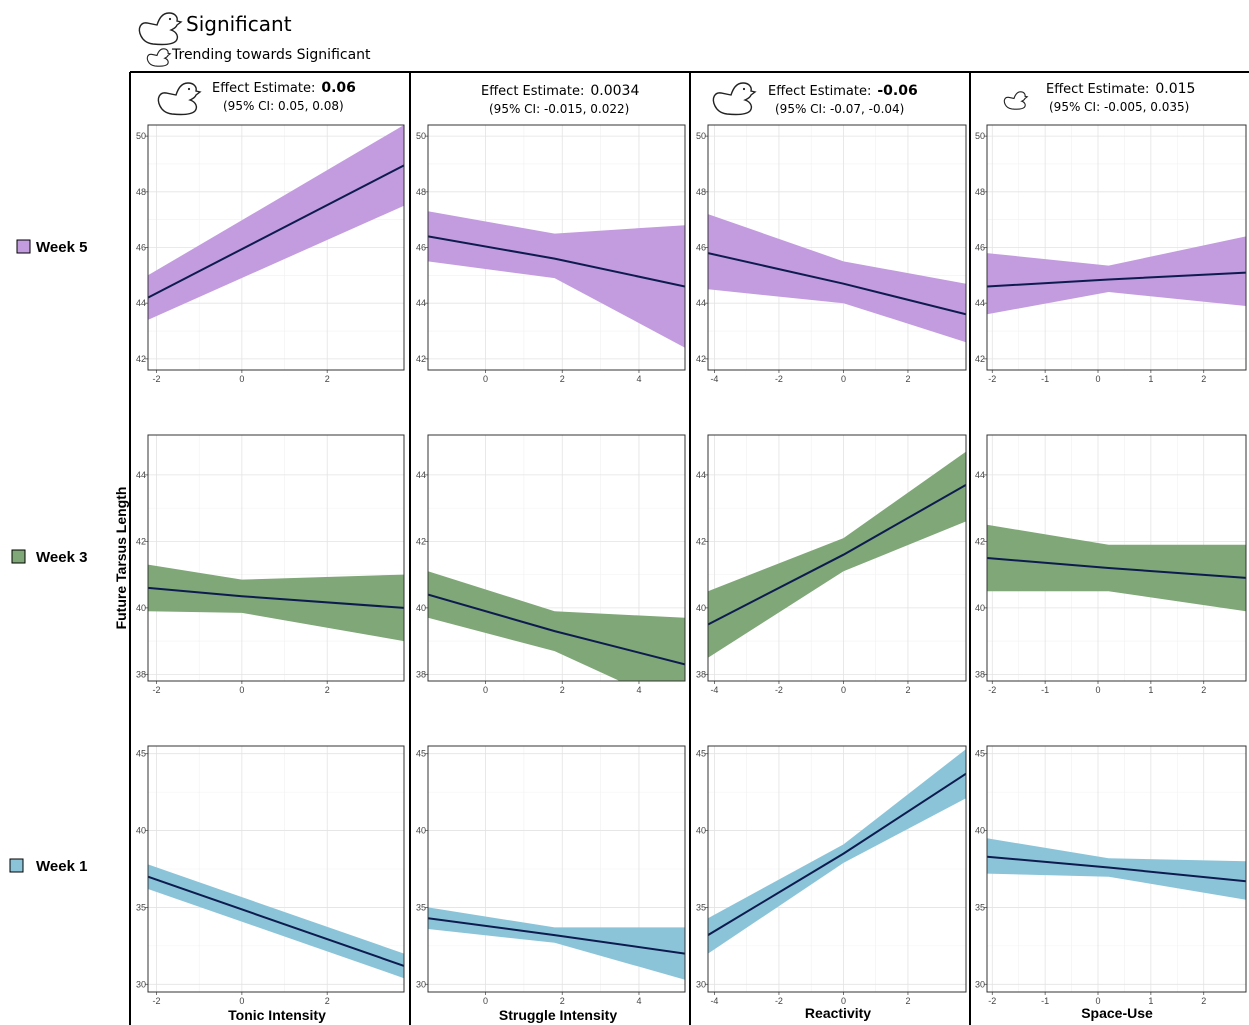 The image size is (1249, 1025). Describe the element at coordinates (271, 55) in the screenshot. I see `legend-trending-label: Trending towards Significant` at that location.